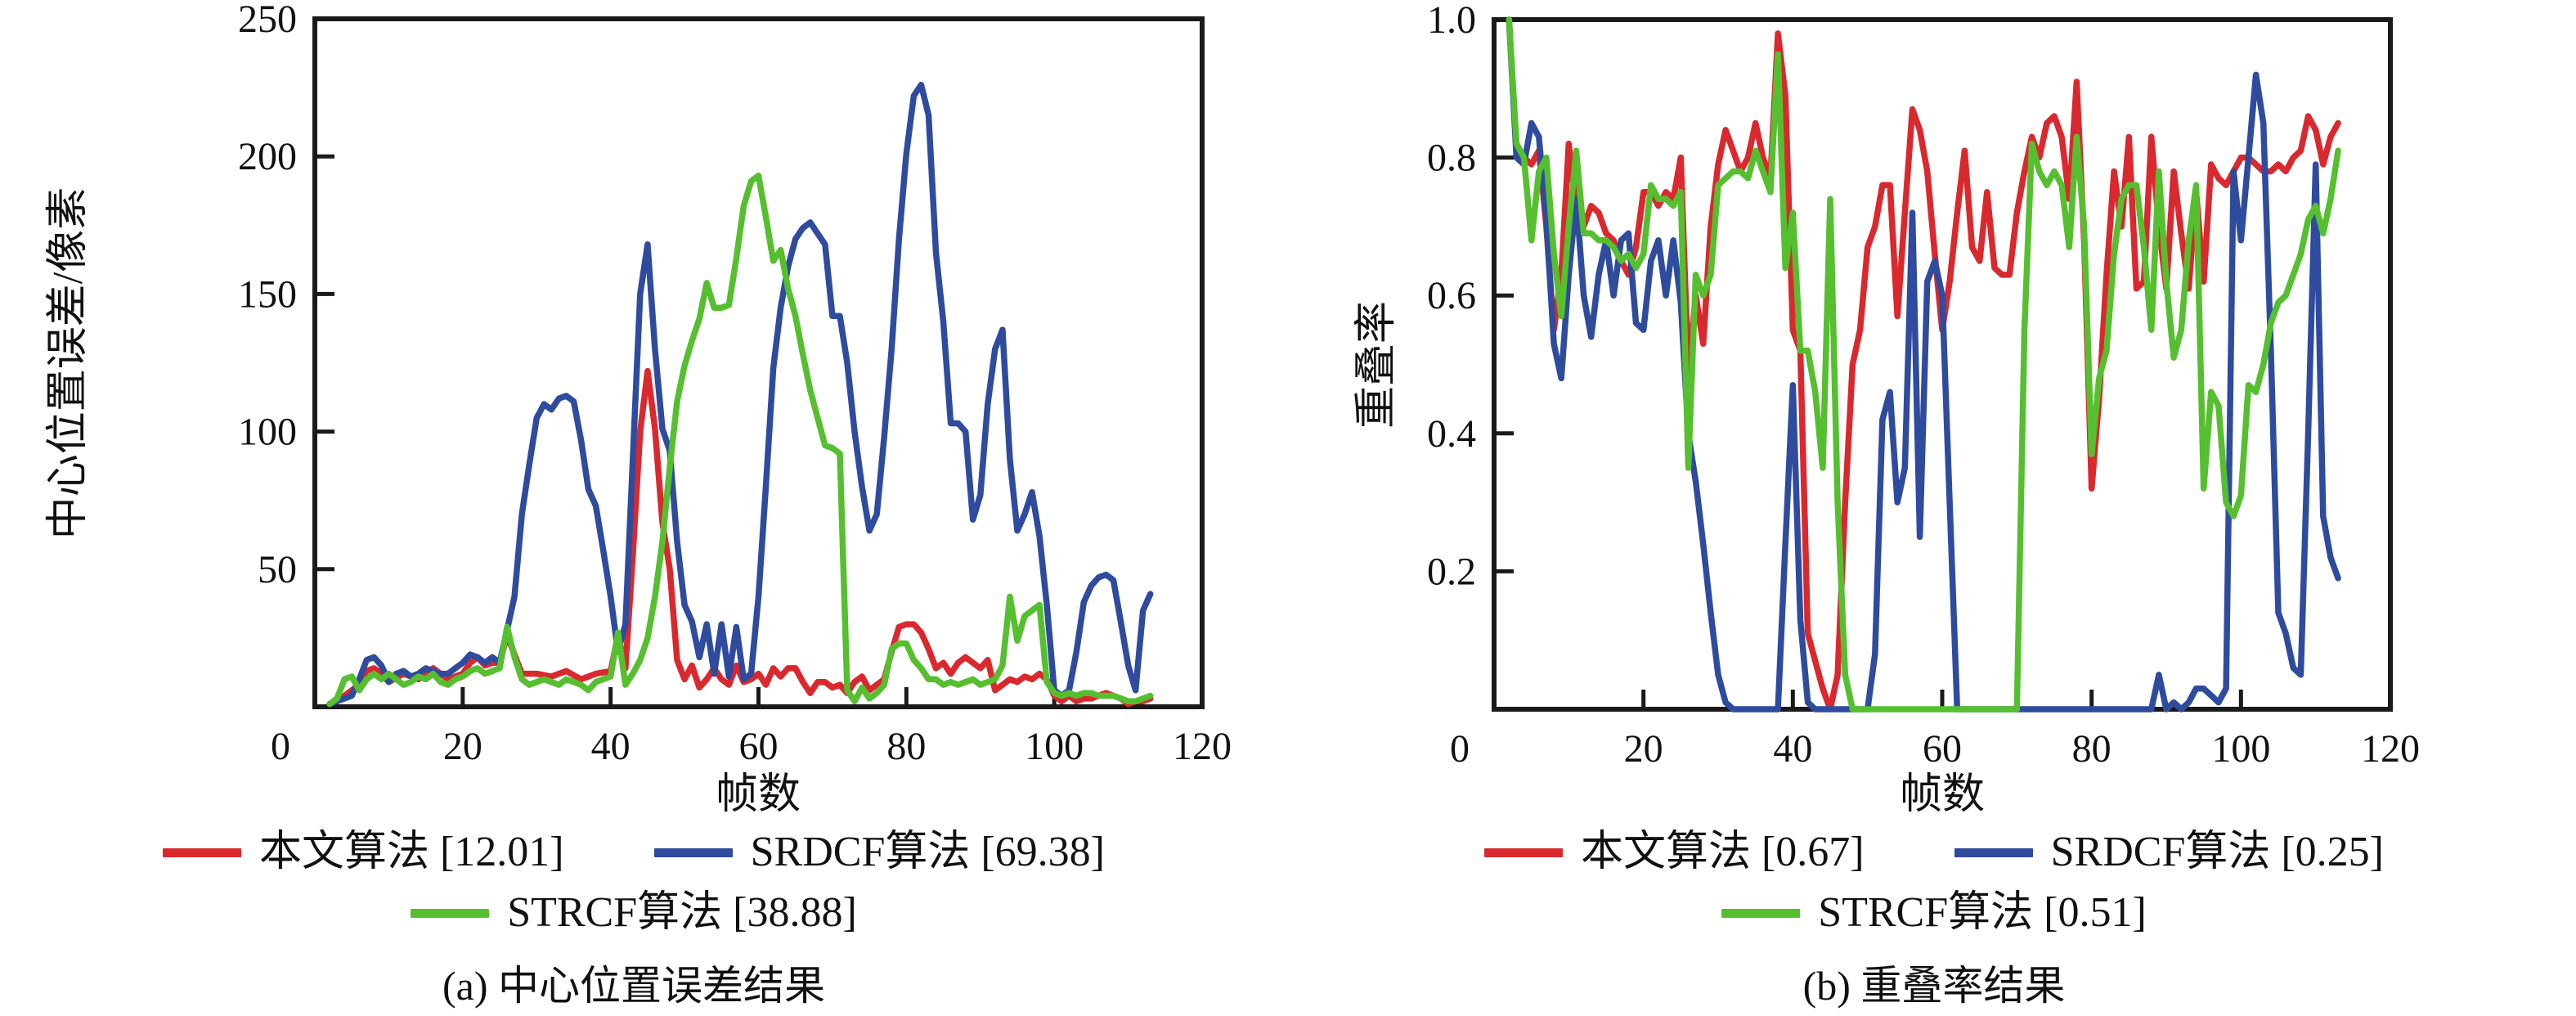  Describe the element at coordinates (633, 986) in the screenshot. I see `caption-a: (a) 中心位置误差结果` at that location.